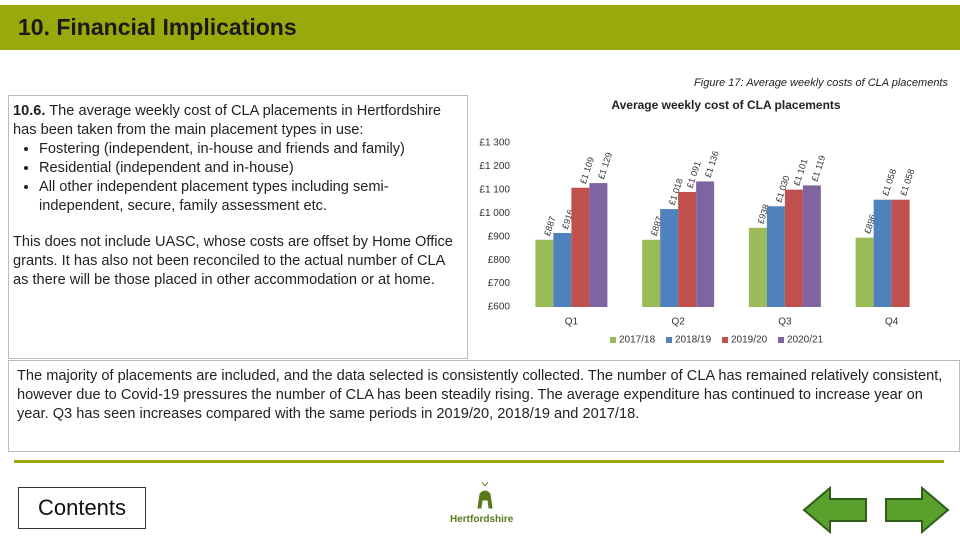 This screenshot has width=960, height=540. What do you see at coordinates (876, 510) in the screenshot?
I see `nav-arrows` at bounding box center [876, 510].